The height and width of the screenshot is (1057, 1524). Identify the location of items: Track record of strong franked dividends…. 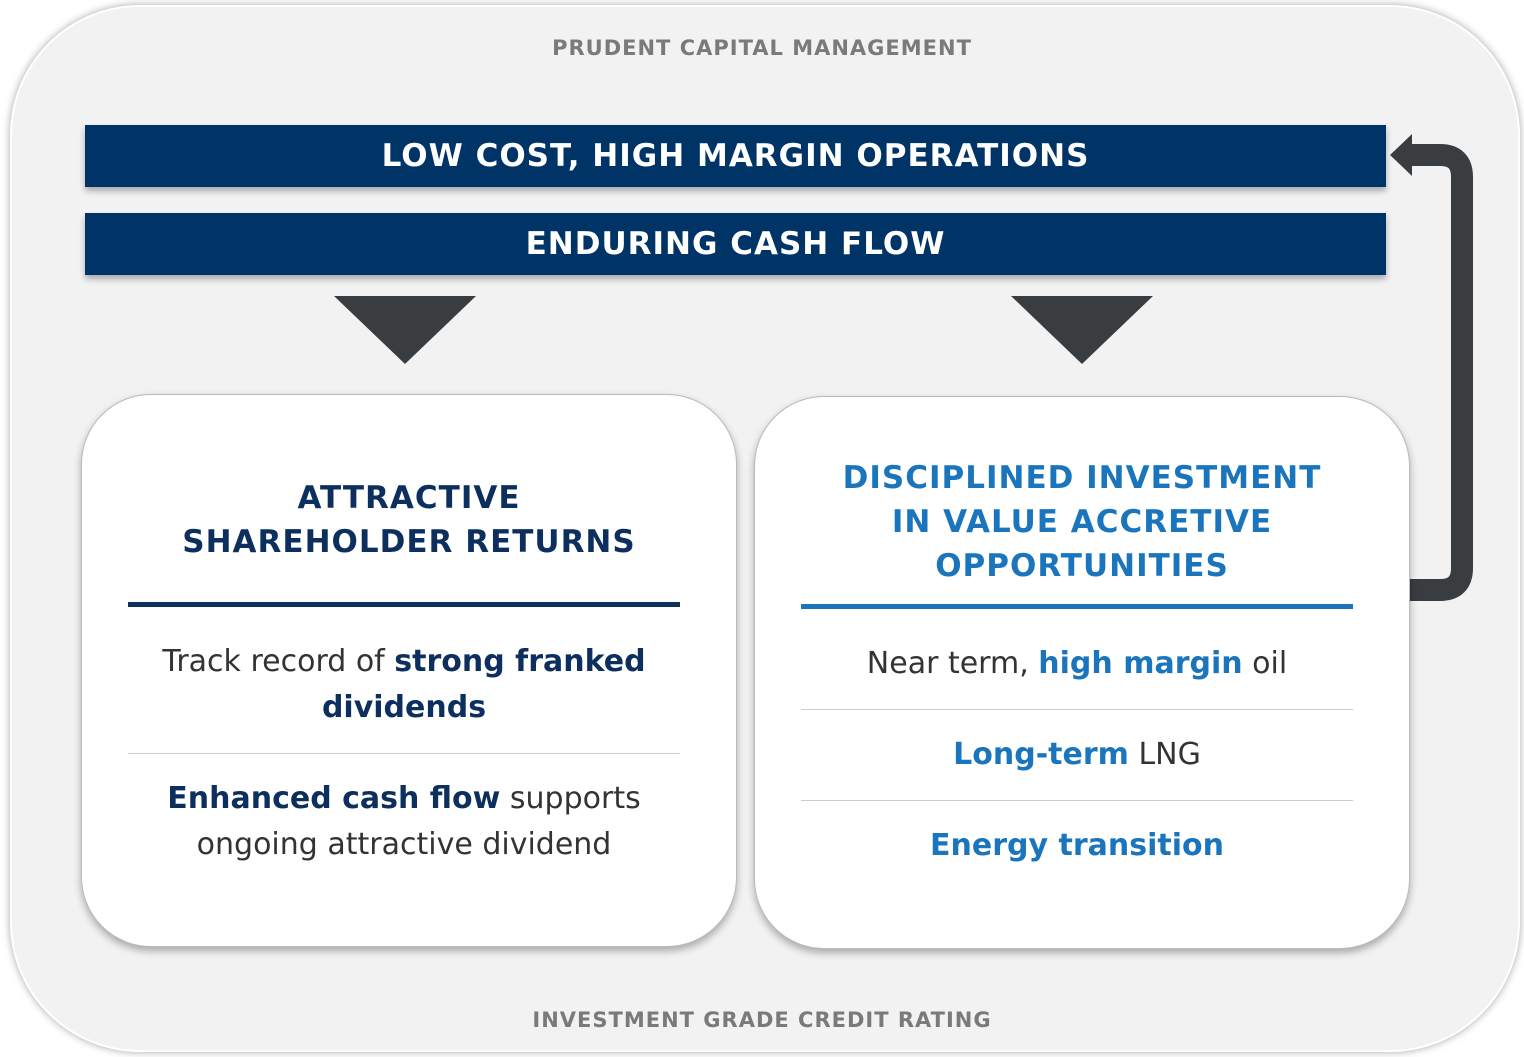
(404, 753).